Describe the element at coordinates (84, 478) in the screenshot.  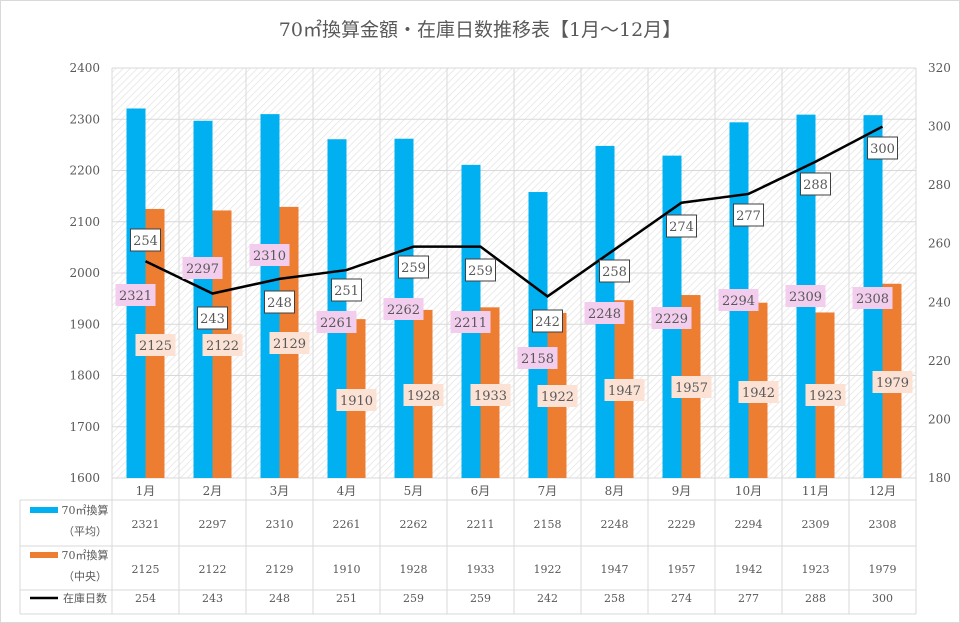
I see `left-axis-tick: 1600` at that location.